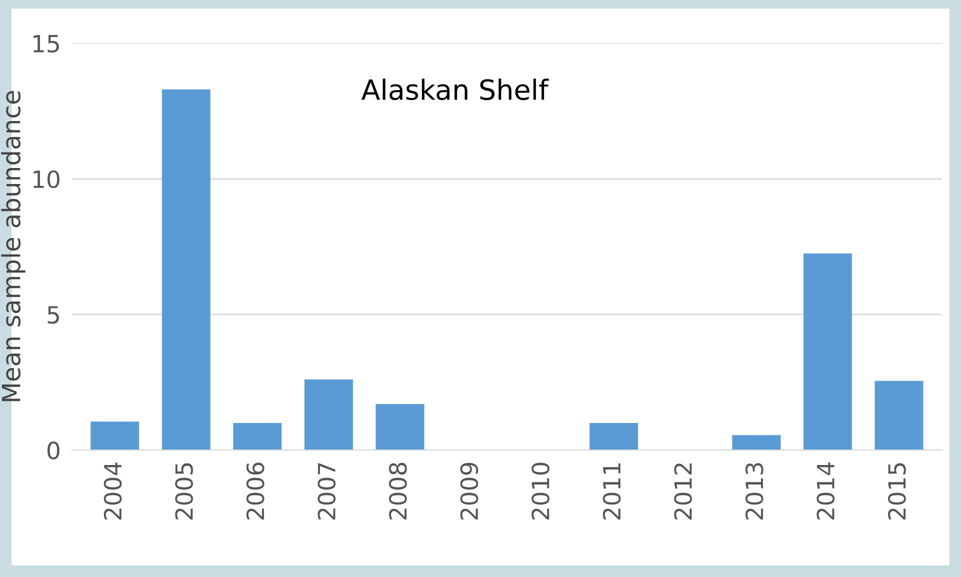  What do you see at coordinates (53, 315) in the screenshot?
I see `y-tick-label: 5` at bounding box center [53, 315].